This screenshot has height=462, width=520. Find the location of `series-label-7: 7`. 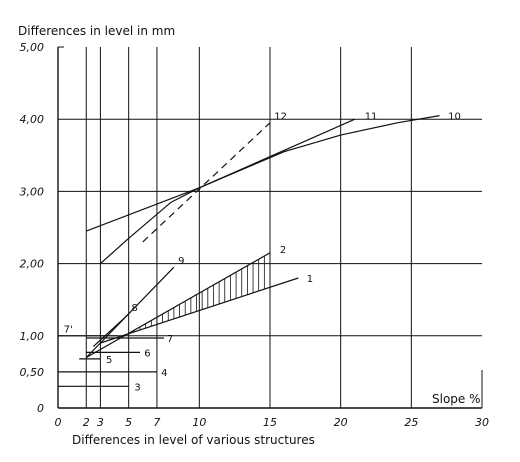

series-label-7: 7 is located at coordinates (170, 339).